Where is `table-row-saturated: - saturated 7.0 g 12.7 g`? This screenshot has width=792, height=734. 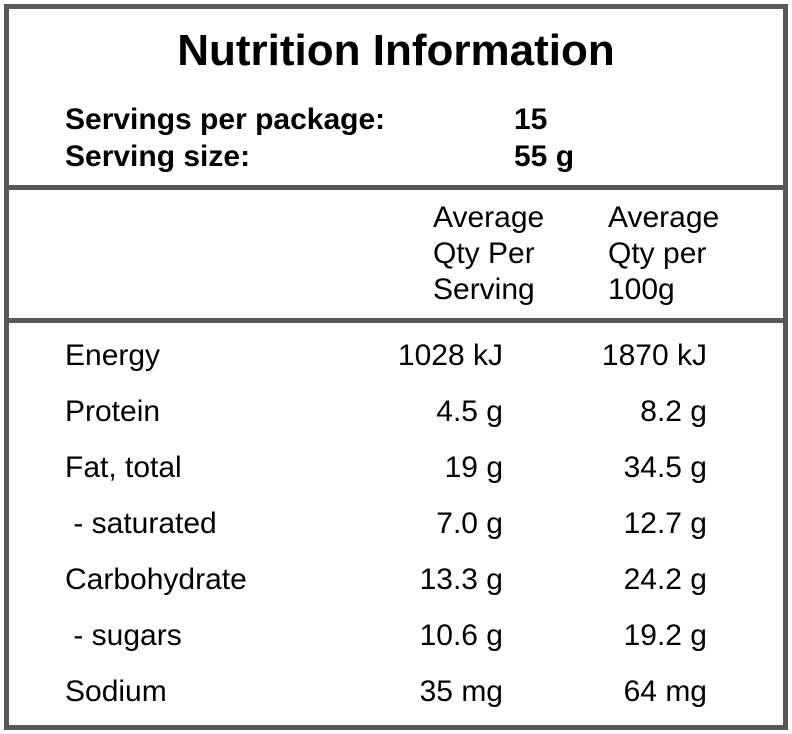 table-row-saturated: - saturated 7.0 g 12.7 g is located at coordinates (396, 524).